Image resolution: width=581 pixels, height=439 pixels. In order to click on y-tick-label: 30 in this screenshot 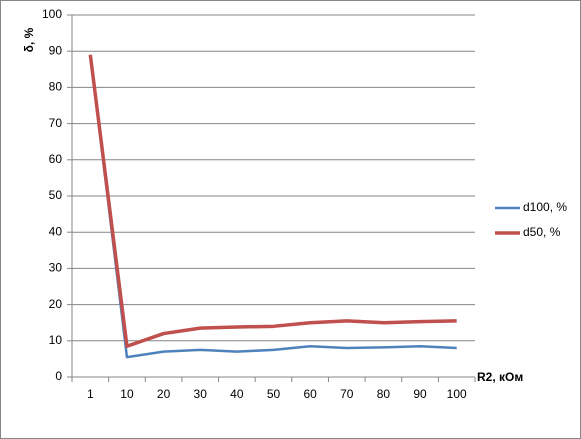, I will do `click(56, 268)`.